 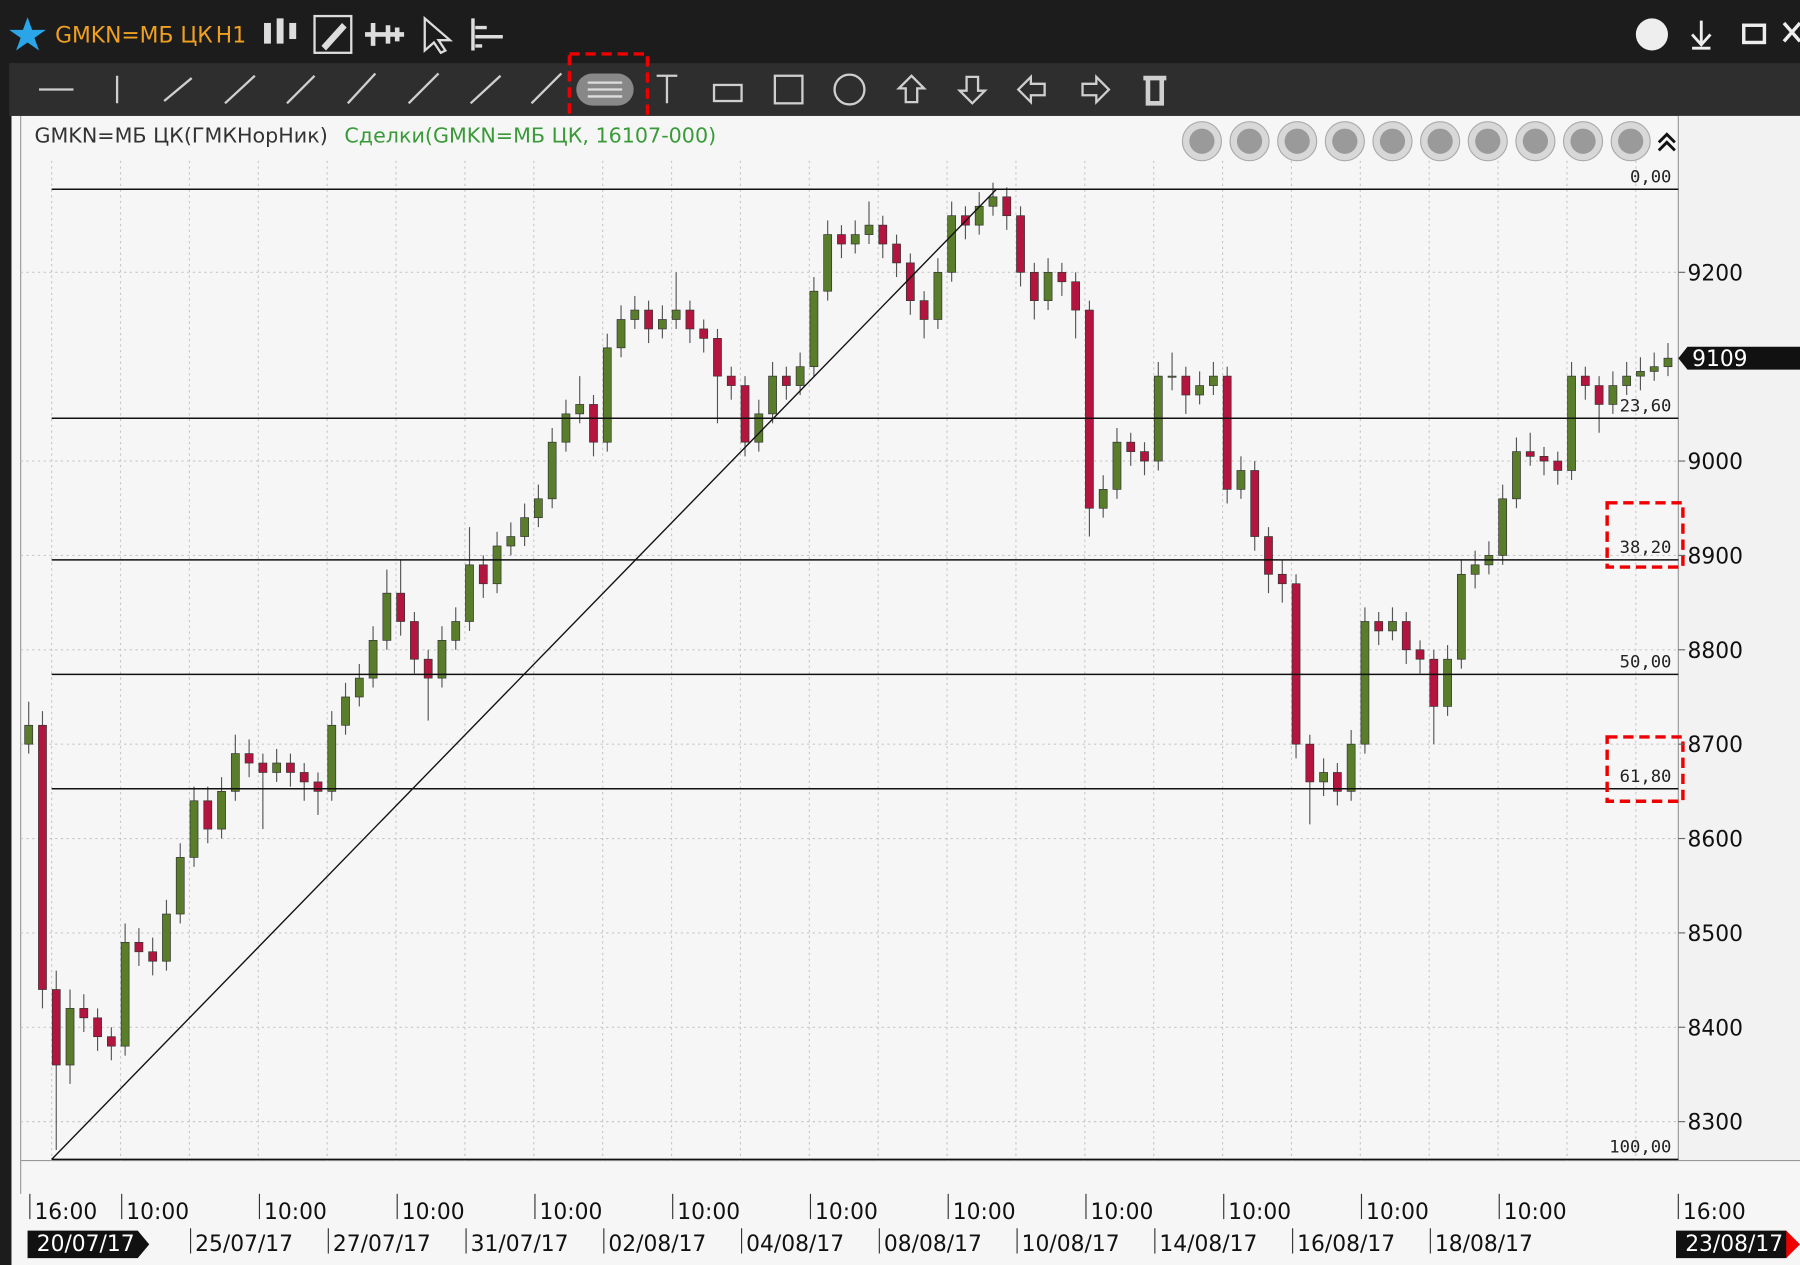 I want to click on y-tick-label: 8300, so click(x=1715, y=1123).